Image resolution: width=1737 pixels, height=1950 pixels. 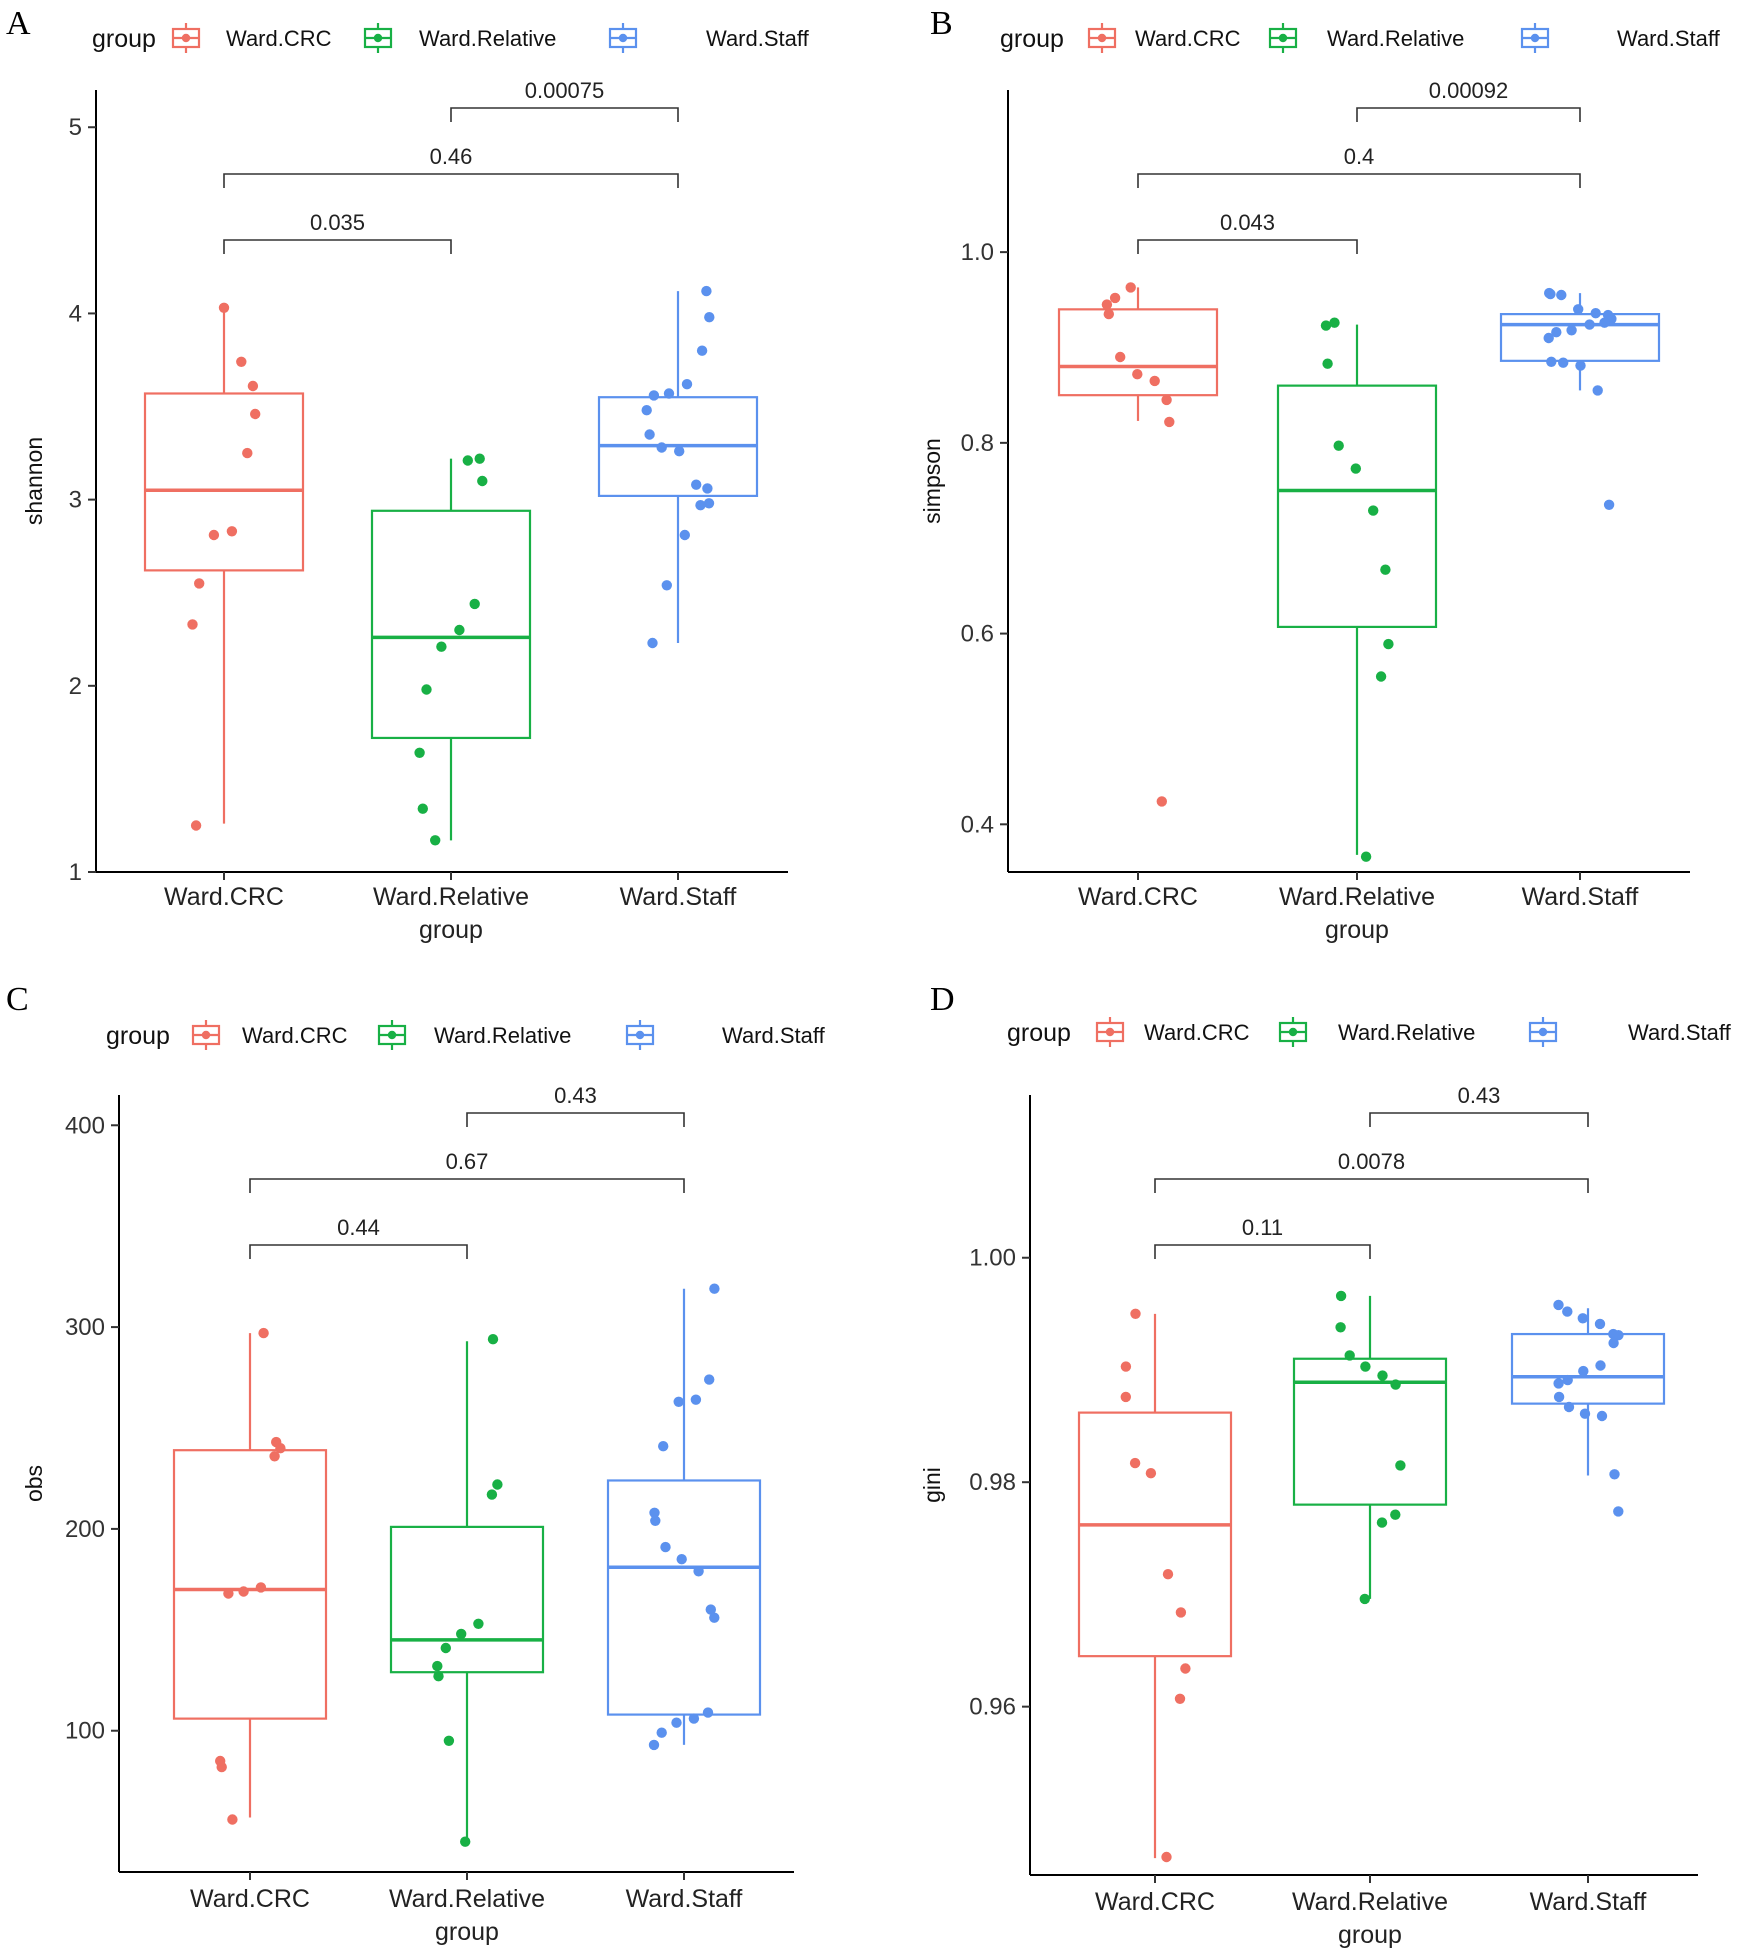 I want to click on legend-key-ward-crc, so click(x=186, y=38).